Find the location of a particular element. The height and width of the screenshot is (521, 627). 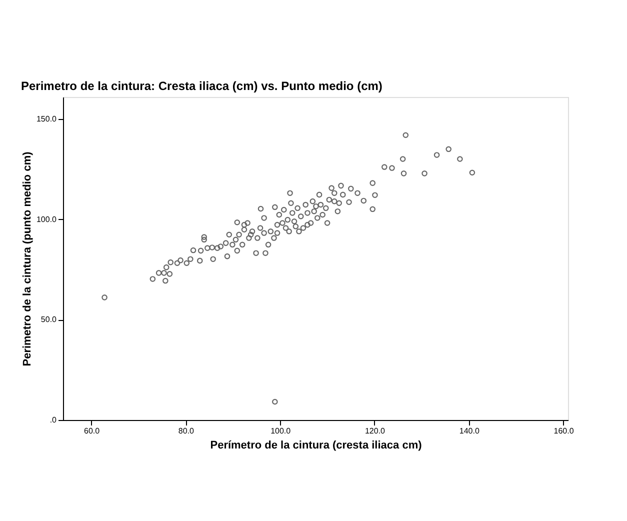

y-tick-label: 150.0 is located at coordinates (47, 119).